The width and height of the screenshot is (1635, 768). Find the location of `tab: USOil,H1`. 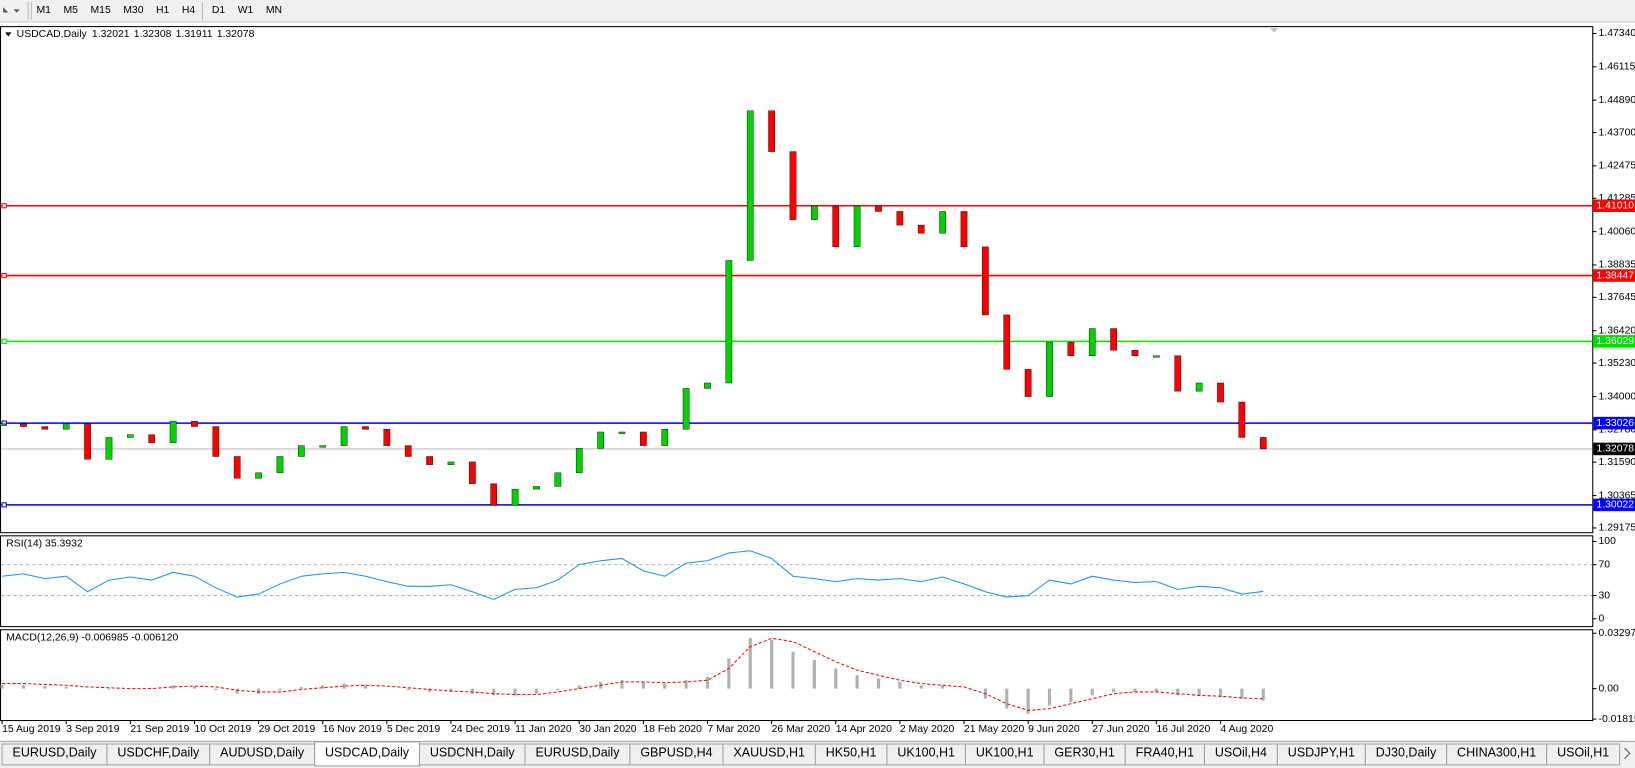

tab: USOil,H1 is located at coordinates (1583, 754).